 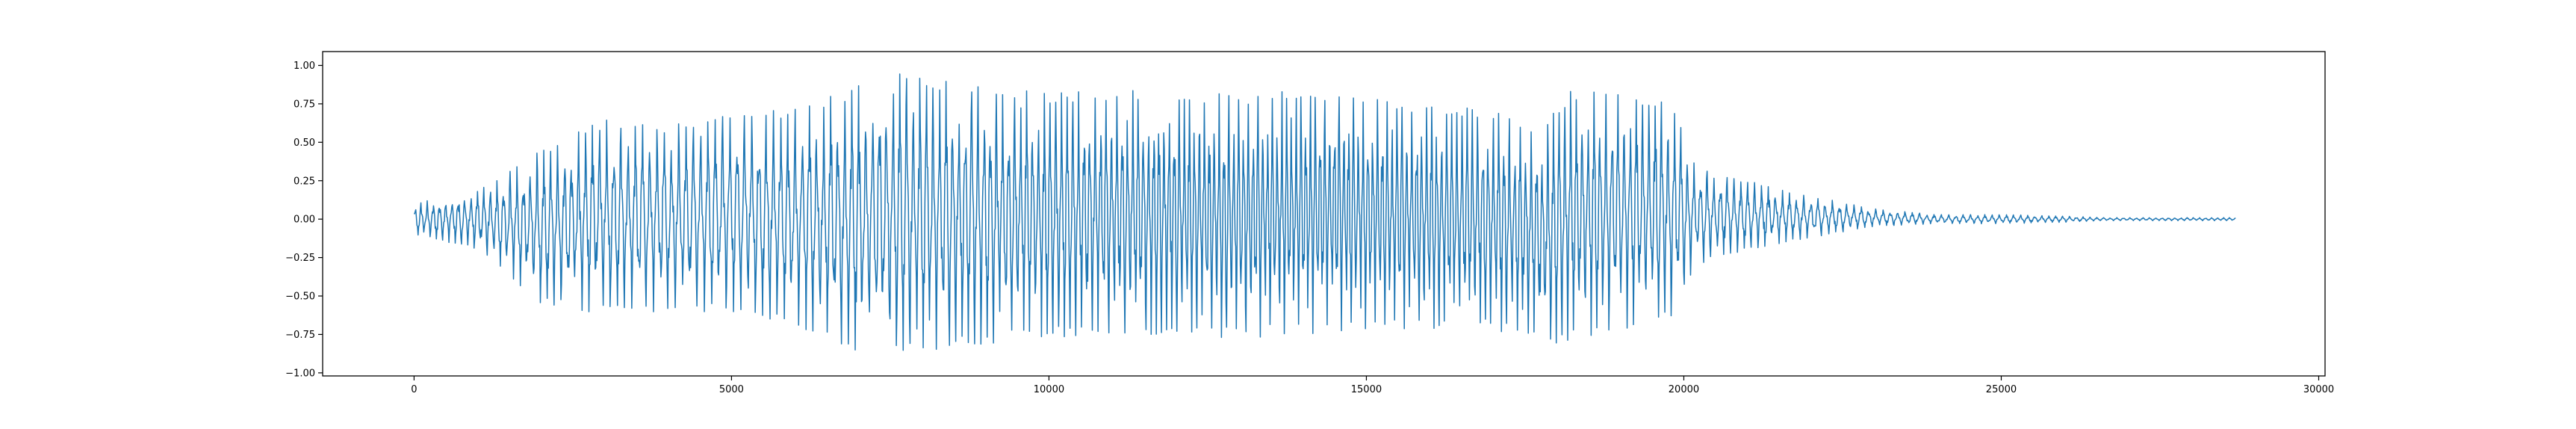 I want to click on x-tick-label: 5000, so click(x=731, y=389).